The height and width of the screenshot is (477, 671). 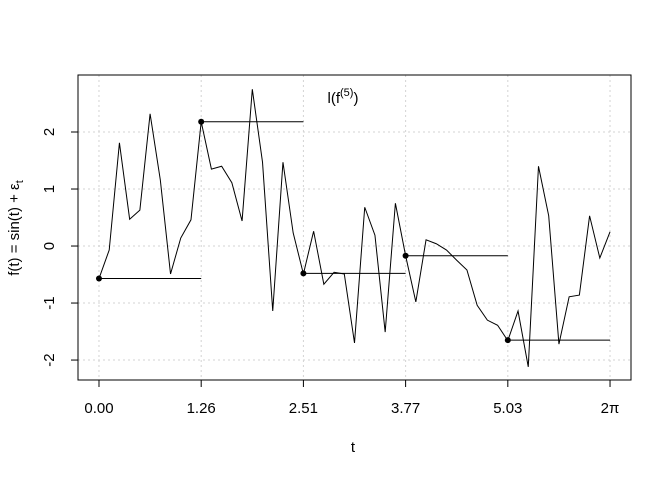 What do you see at coordinates (49, 246) in the screenshot?
I see `y-tick-label: 0` at bounding box center [49, 246].